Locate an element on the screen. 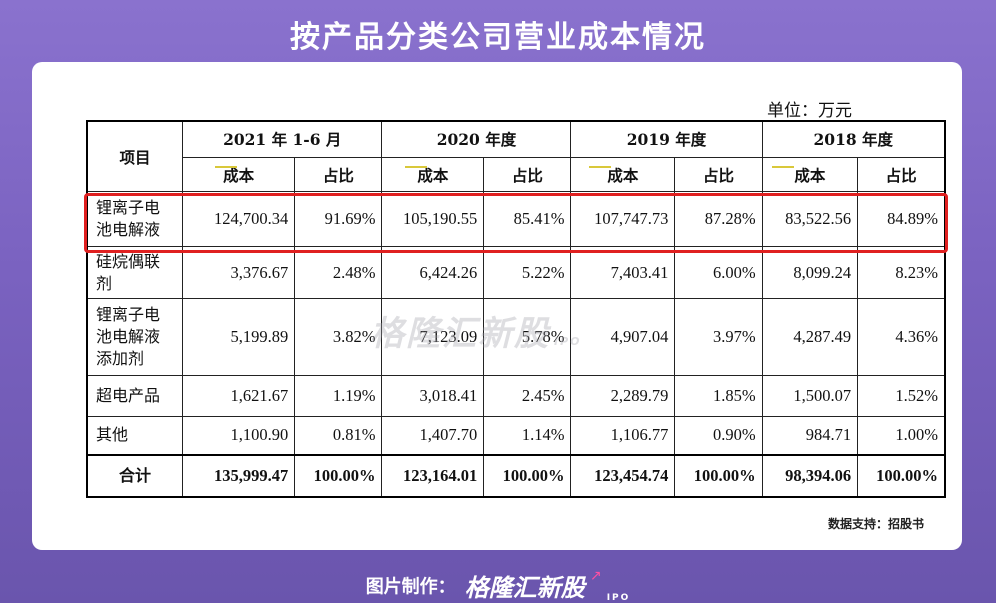  ratio-cell: 6.00% is located at coordinates (718, 272).